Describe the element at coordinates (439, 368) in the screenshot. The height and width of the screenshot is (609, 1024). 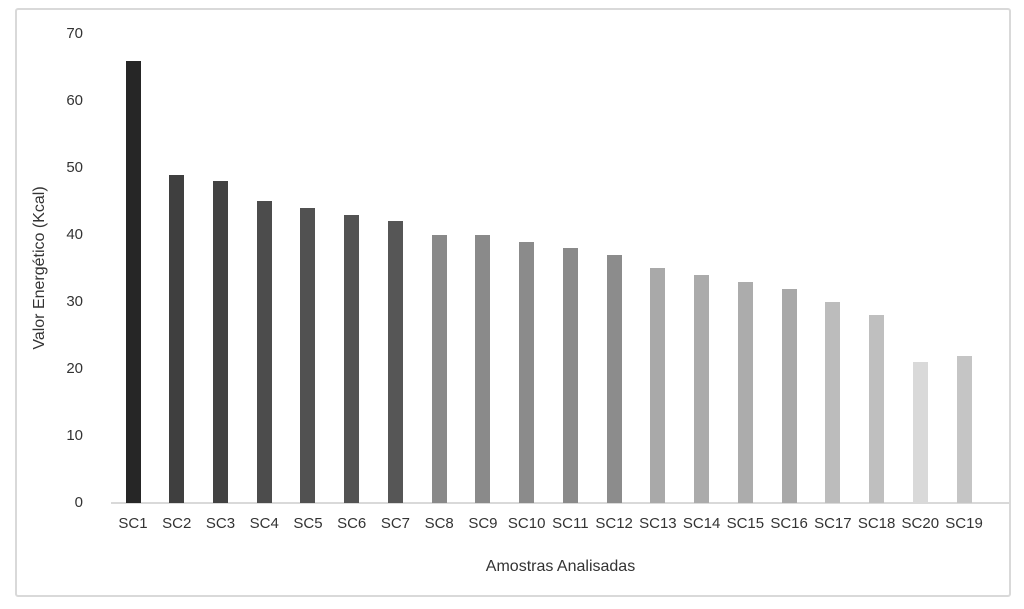
I see `bar-SC8` at that location.